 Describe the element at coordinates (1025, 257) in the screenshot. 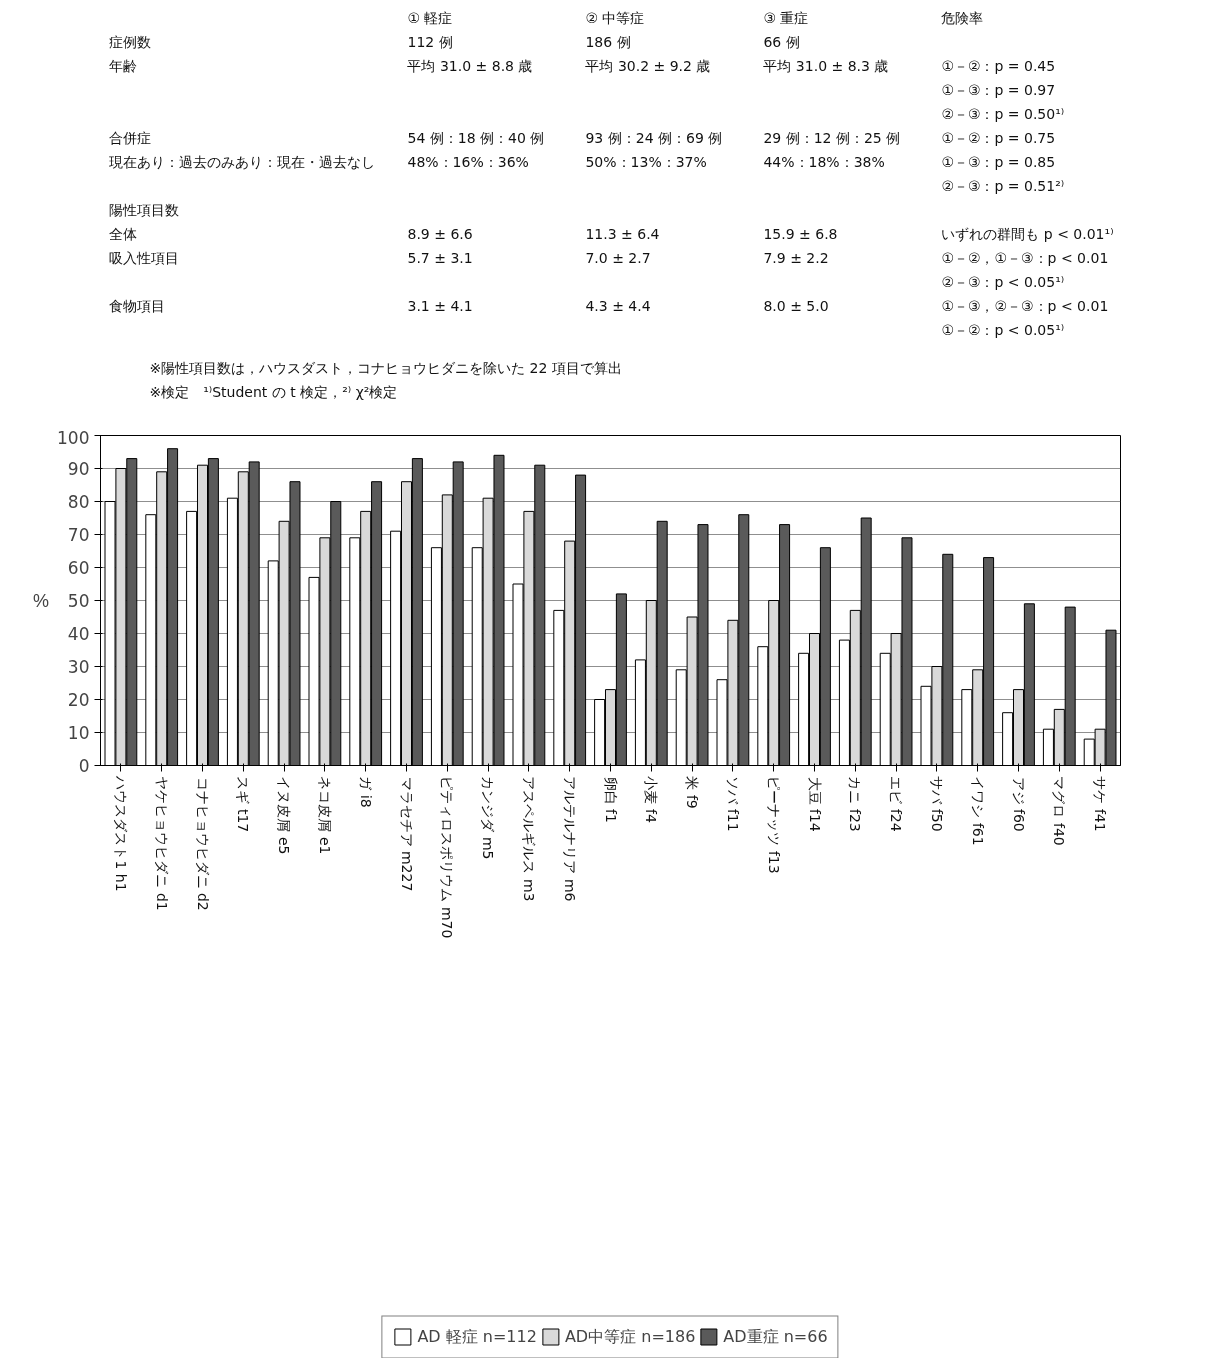

I see `text: ①－②，①－③：p < 0.01` at that location.